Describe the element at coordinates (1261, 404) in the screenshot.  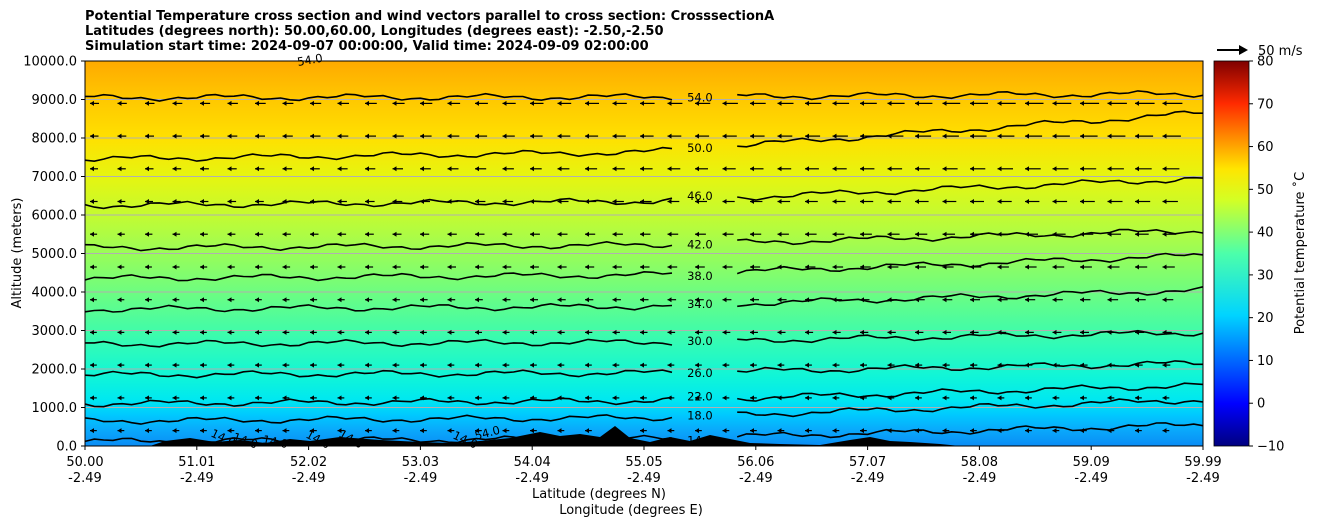
I see `colorbar-tick-label: 0` at that location.